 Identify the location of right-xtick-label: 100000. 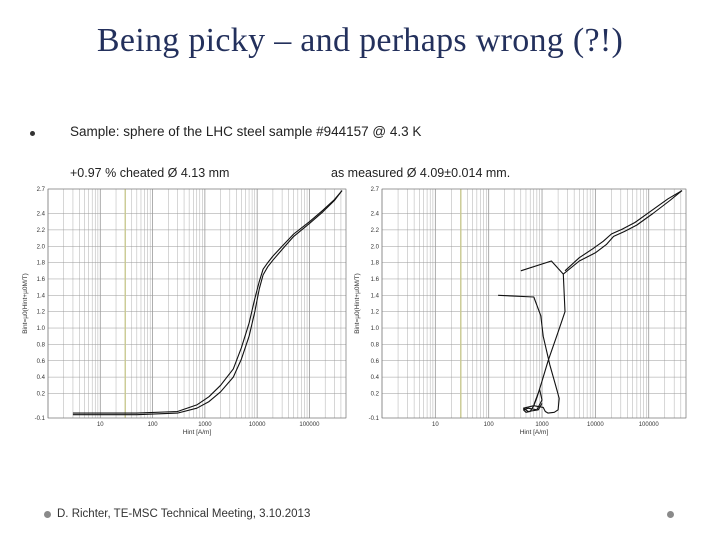
(649, 425).